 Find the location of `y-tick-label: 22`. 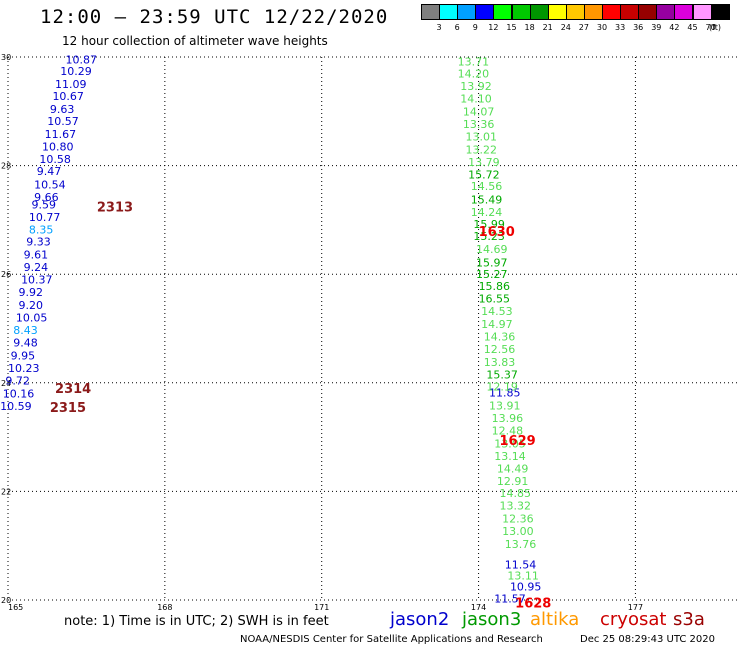

y-tick-label: 22 is located at coordinates (6, 491).